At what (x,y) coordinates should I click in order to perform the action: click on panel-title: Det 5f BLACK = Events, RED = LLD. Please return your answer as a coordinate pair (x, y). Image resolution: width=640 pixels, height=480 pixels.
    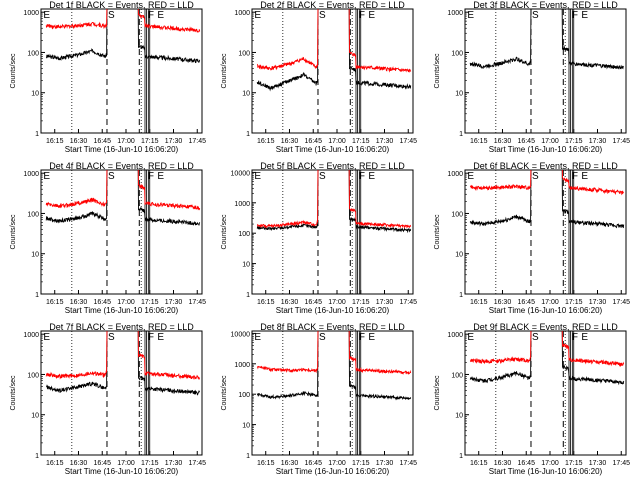
    Looking at the image, I should click on (332, 166).